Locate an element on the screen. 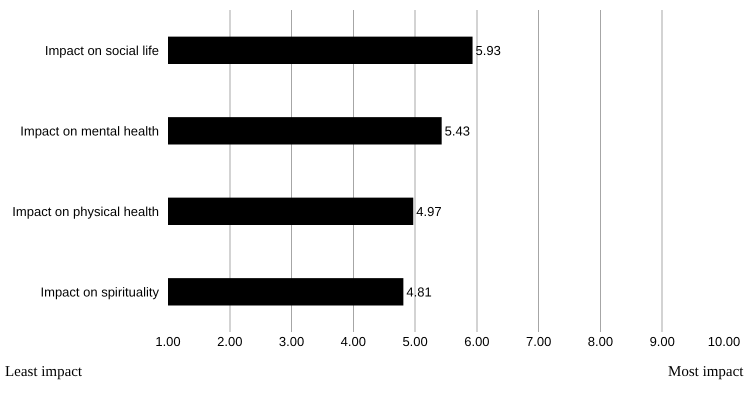  x-tick-label: 9.00 is located at coordinates (662, 341).